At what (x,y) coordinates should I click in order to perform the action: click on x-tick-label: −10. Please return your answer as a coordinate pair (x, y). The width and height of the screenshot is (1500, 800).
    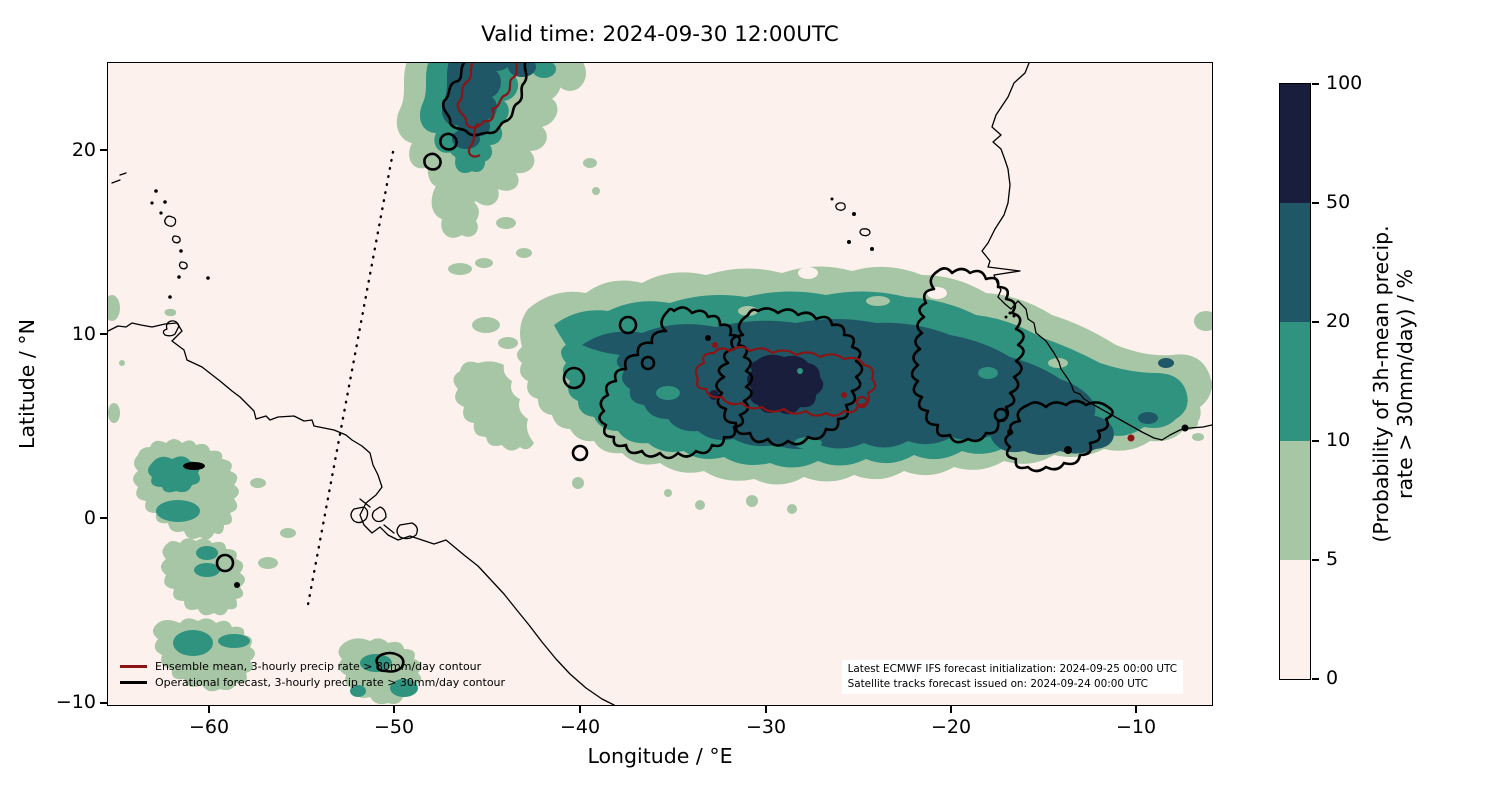
    Looking at the image, I should click on (1136, 727).